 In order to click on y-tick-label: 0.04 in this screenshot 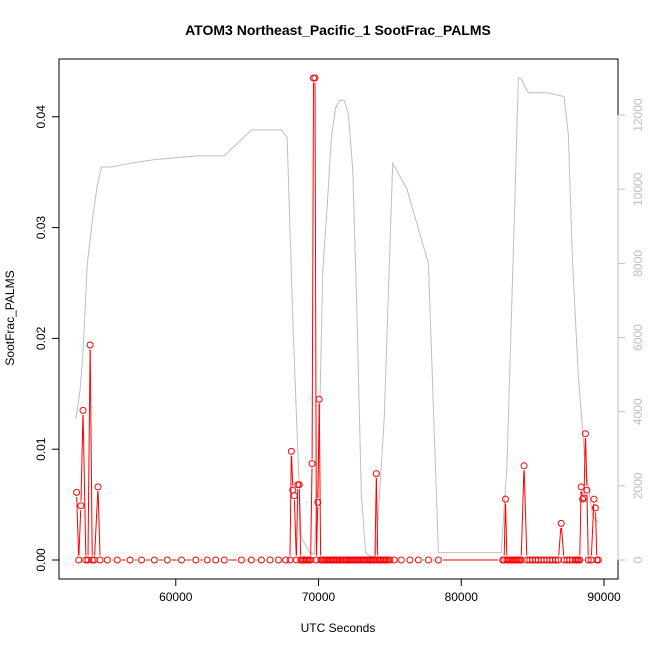, I will do `click(41, 117)`.